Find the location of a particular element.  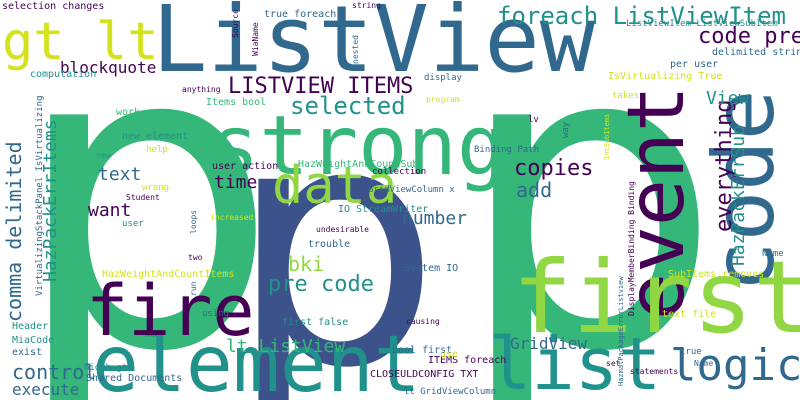

word-listview-items: LISTVIEW ITEMS is located at coordinates (321, 86).